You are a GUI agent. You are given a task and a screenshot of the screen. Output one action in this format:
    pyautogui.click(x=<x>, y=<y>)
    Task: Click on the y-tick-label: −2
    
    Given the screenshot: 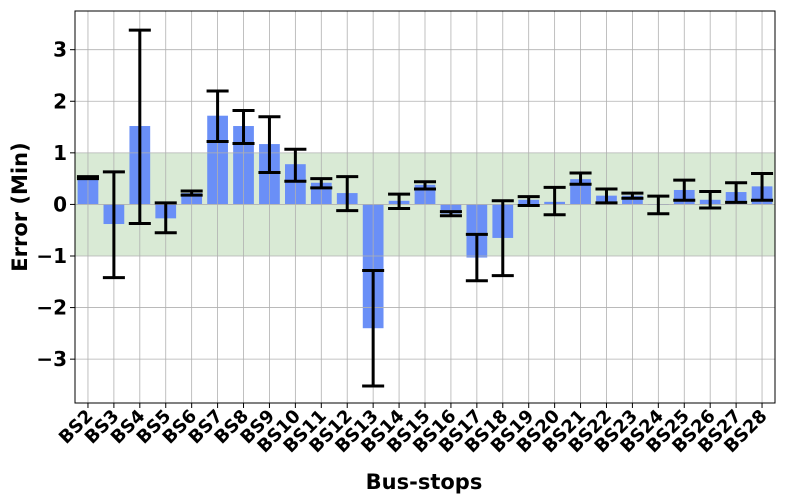 What is the action you would take?
    pyautogui.click(x=51, y=308)
    